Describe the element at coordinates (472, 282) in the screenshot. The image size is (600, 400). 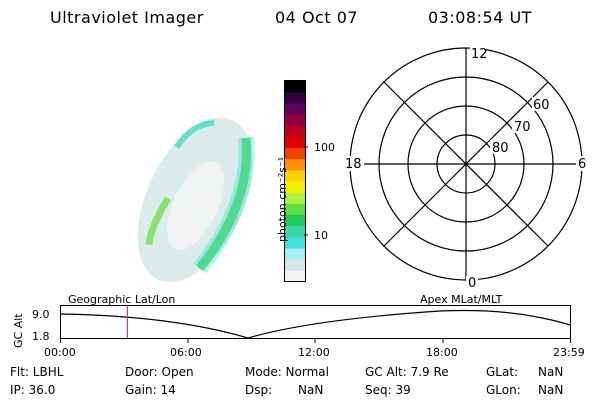
I see `mlt-label-0: 0` at that location.